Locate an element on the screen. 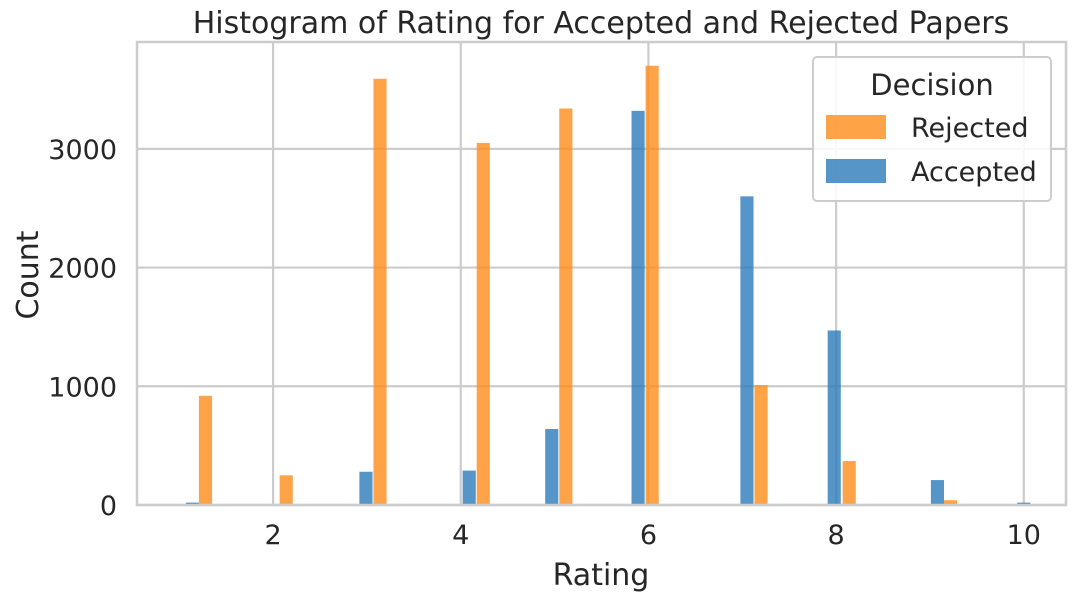 This screenshot has width=1076, height=601. x-tick-labels: 2 4 6 8 10 is located at coordinates (652, 535).